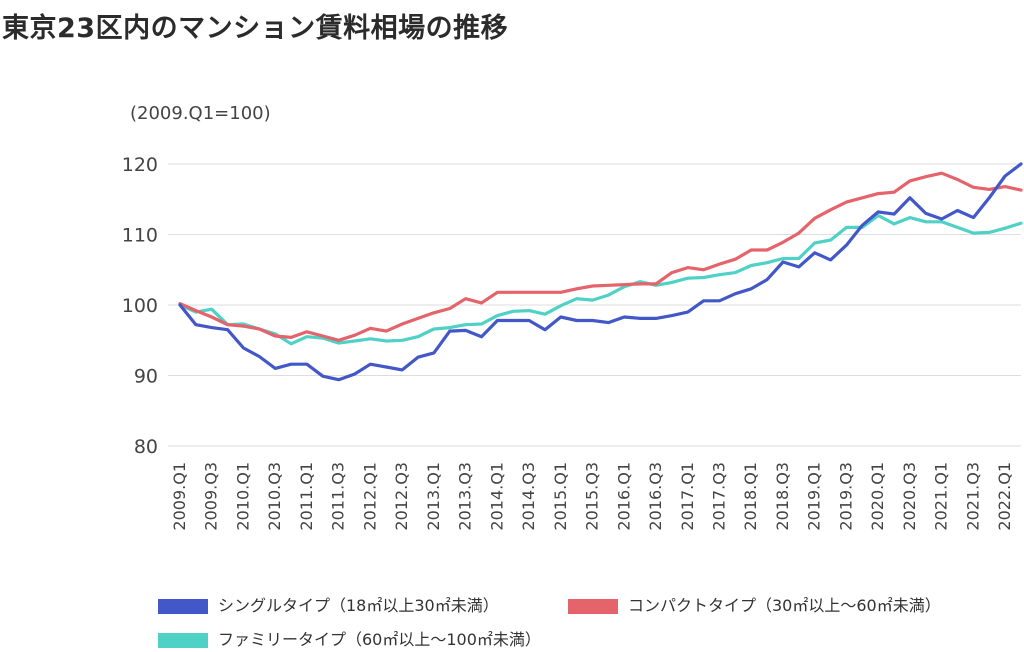  Describe the element at coordinates (655, 496) in the screenshot. I see `x-tick-label: 2016.Q3` at that location.